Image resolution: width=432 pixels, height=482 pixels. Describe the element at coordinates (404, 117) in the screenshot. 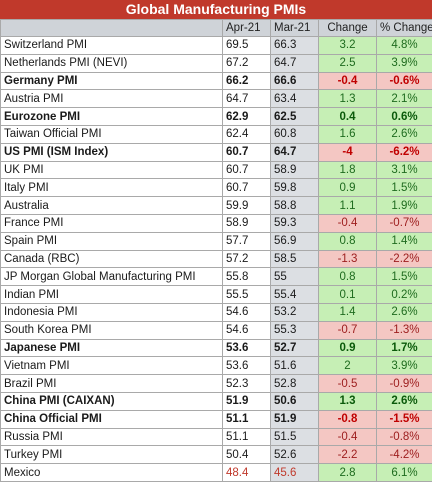

I see `row-pct-change: 0.6%` at that location.